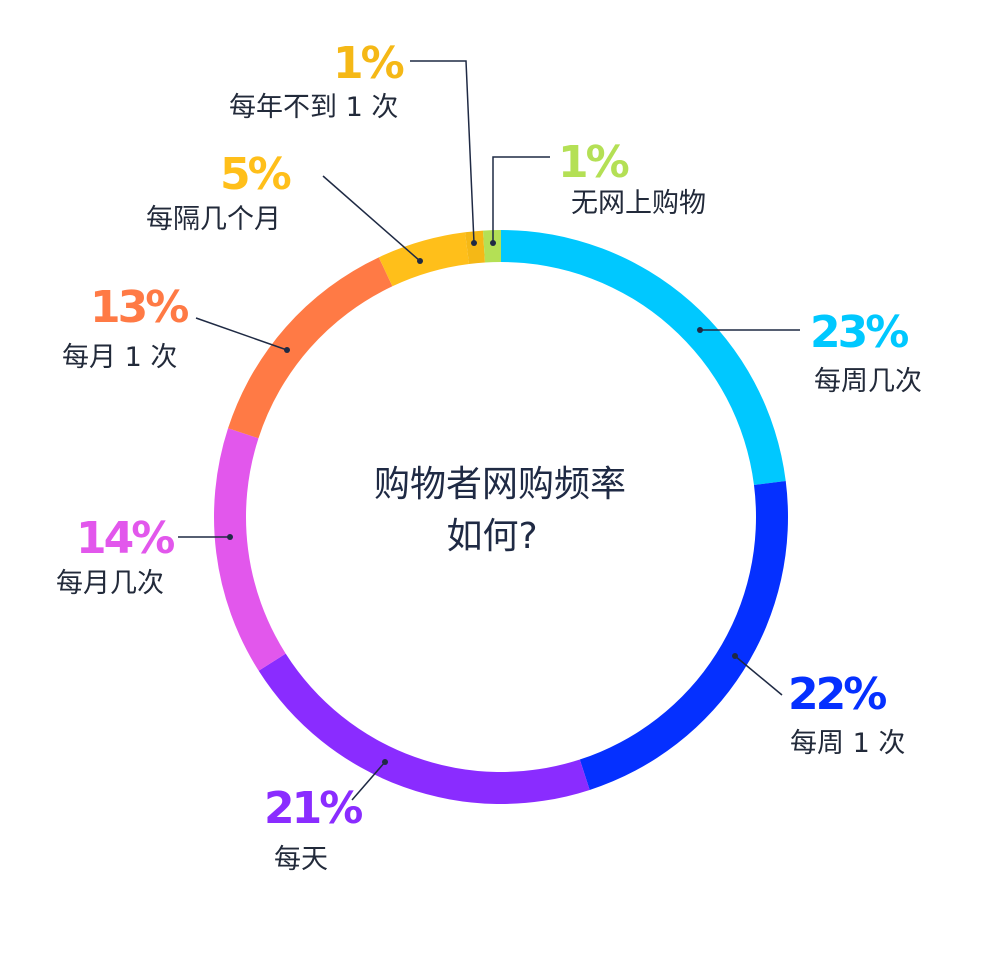 The width and height of the screenshot is (1000, 960). Describe the element at coordinates (255, 174) in the screenshot. I see `slice-percent-label: 5%` at that location.